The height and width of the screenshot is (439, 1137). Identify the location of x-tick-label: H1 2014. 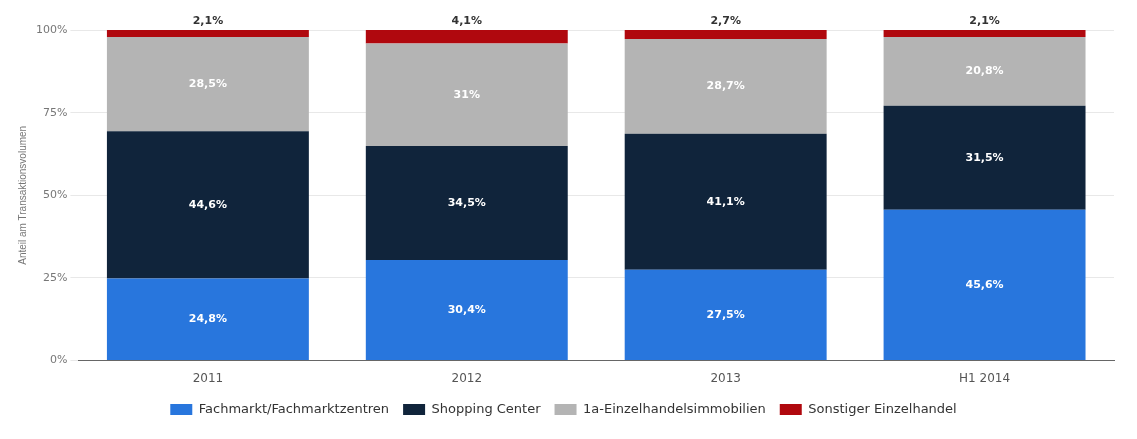
(985, 377).